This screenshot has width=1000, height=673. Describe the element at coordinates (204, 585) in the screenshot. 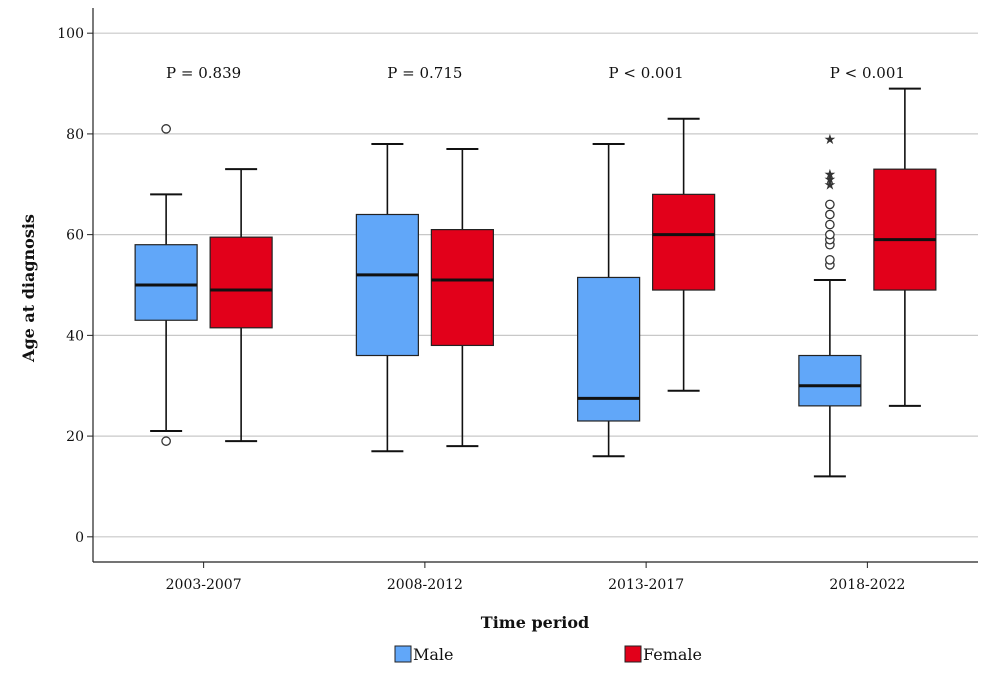

I see `x-tick-label: 2003-2007` at that location.